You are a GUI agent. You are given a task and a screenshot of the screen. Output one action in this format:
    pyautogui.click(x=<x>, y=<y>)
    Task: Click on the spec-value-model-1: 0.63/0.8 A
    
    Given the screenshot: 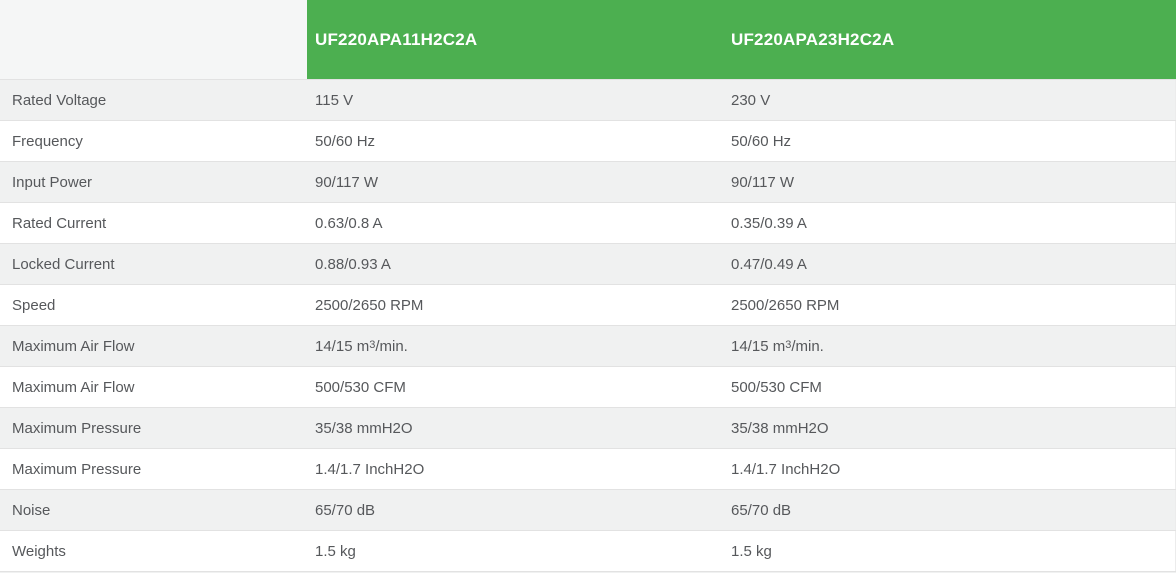 What is the action you would take?
    pyautogui.click(x=349, y=223)
    